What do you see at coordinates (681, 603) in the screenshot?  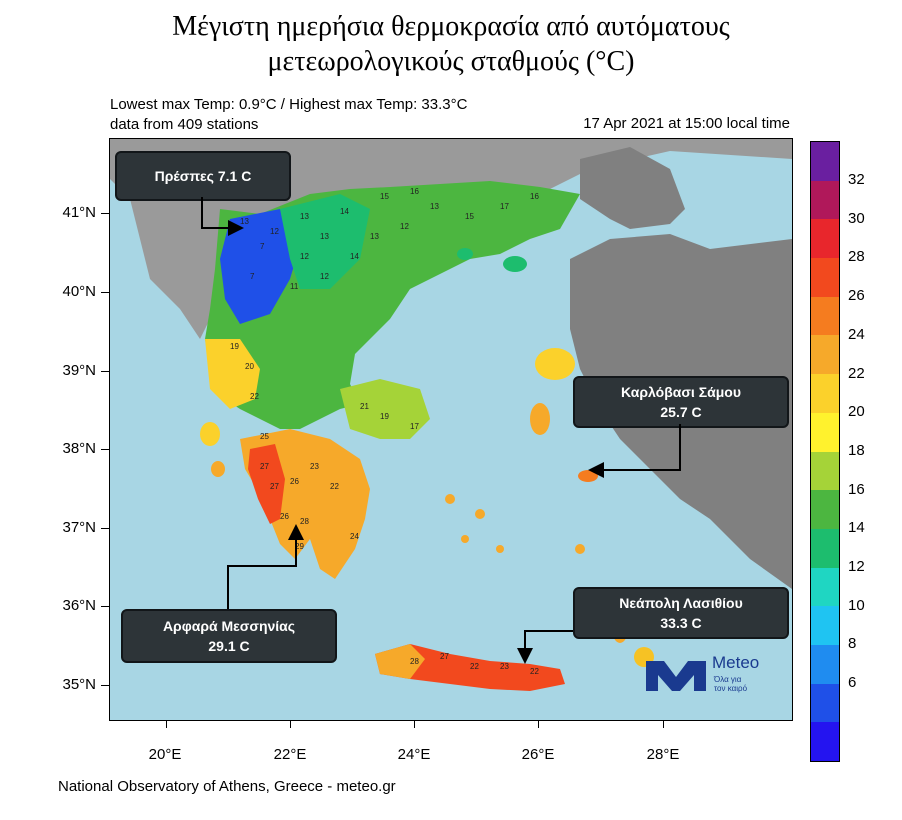 I see `callout-neapoli-name: Νεάπολη Λασιθίου` at bounding box center [681, 603].